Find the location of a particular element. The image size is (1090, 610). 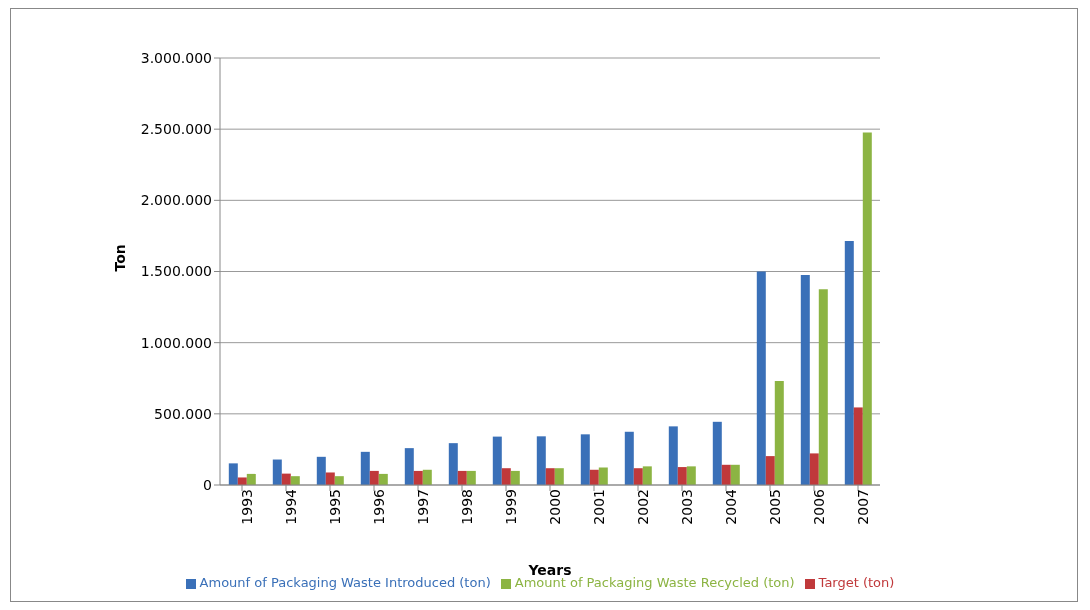

y-tick-label: 500.000 is located at coordinates (183, 413).